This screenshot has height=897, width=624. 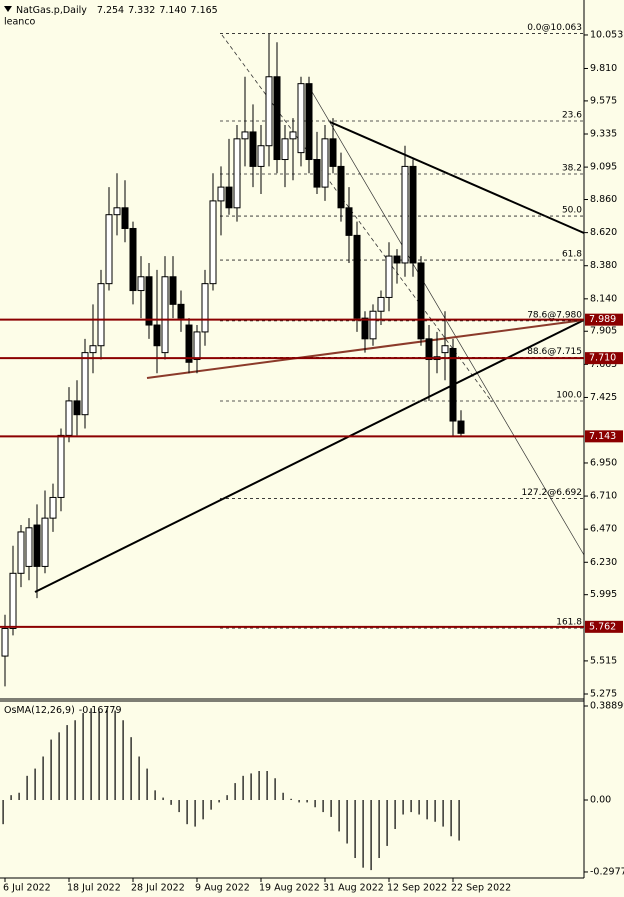 What do you see at coordinates (554, 28) in the screenshot?
I see `fib-label: 0.0@10.063` at bounding box center [554, 28].